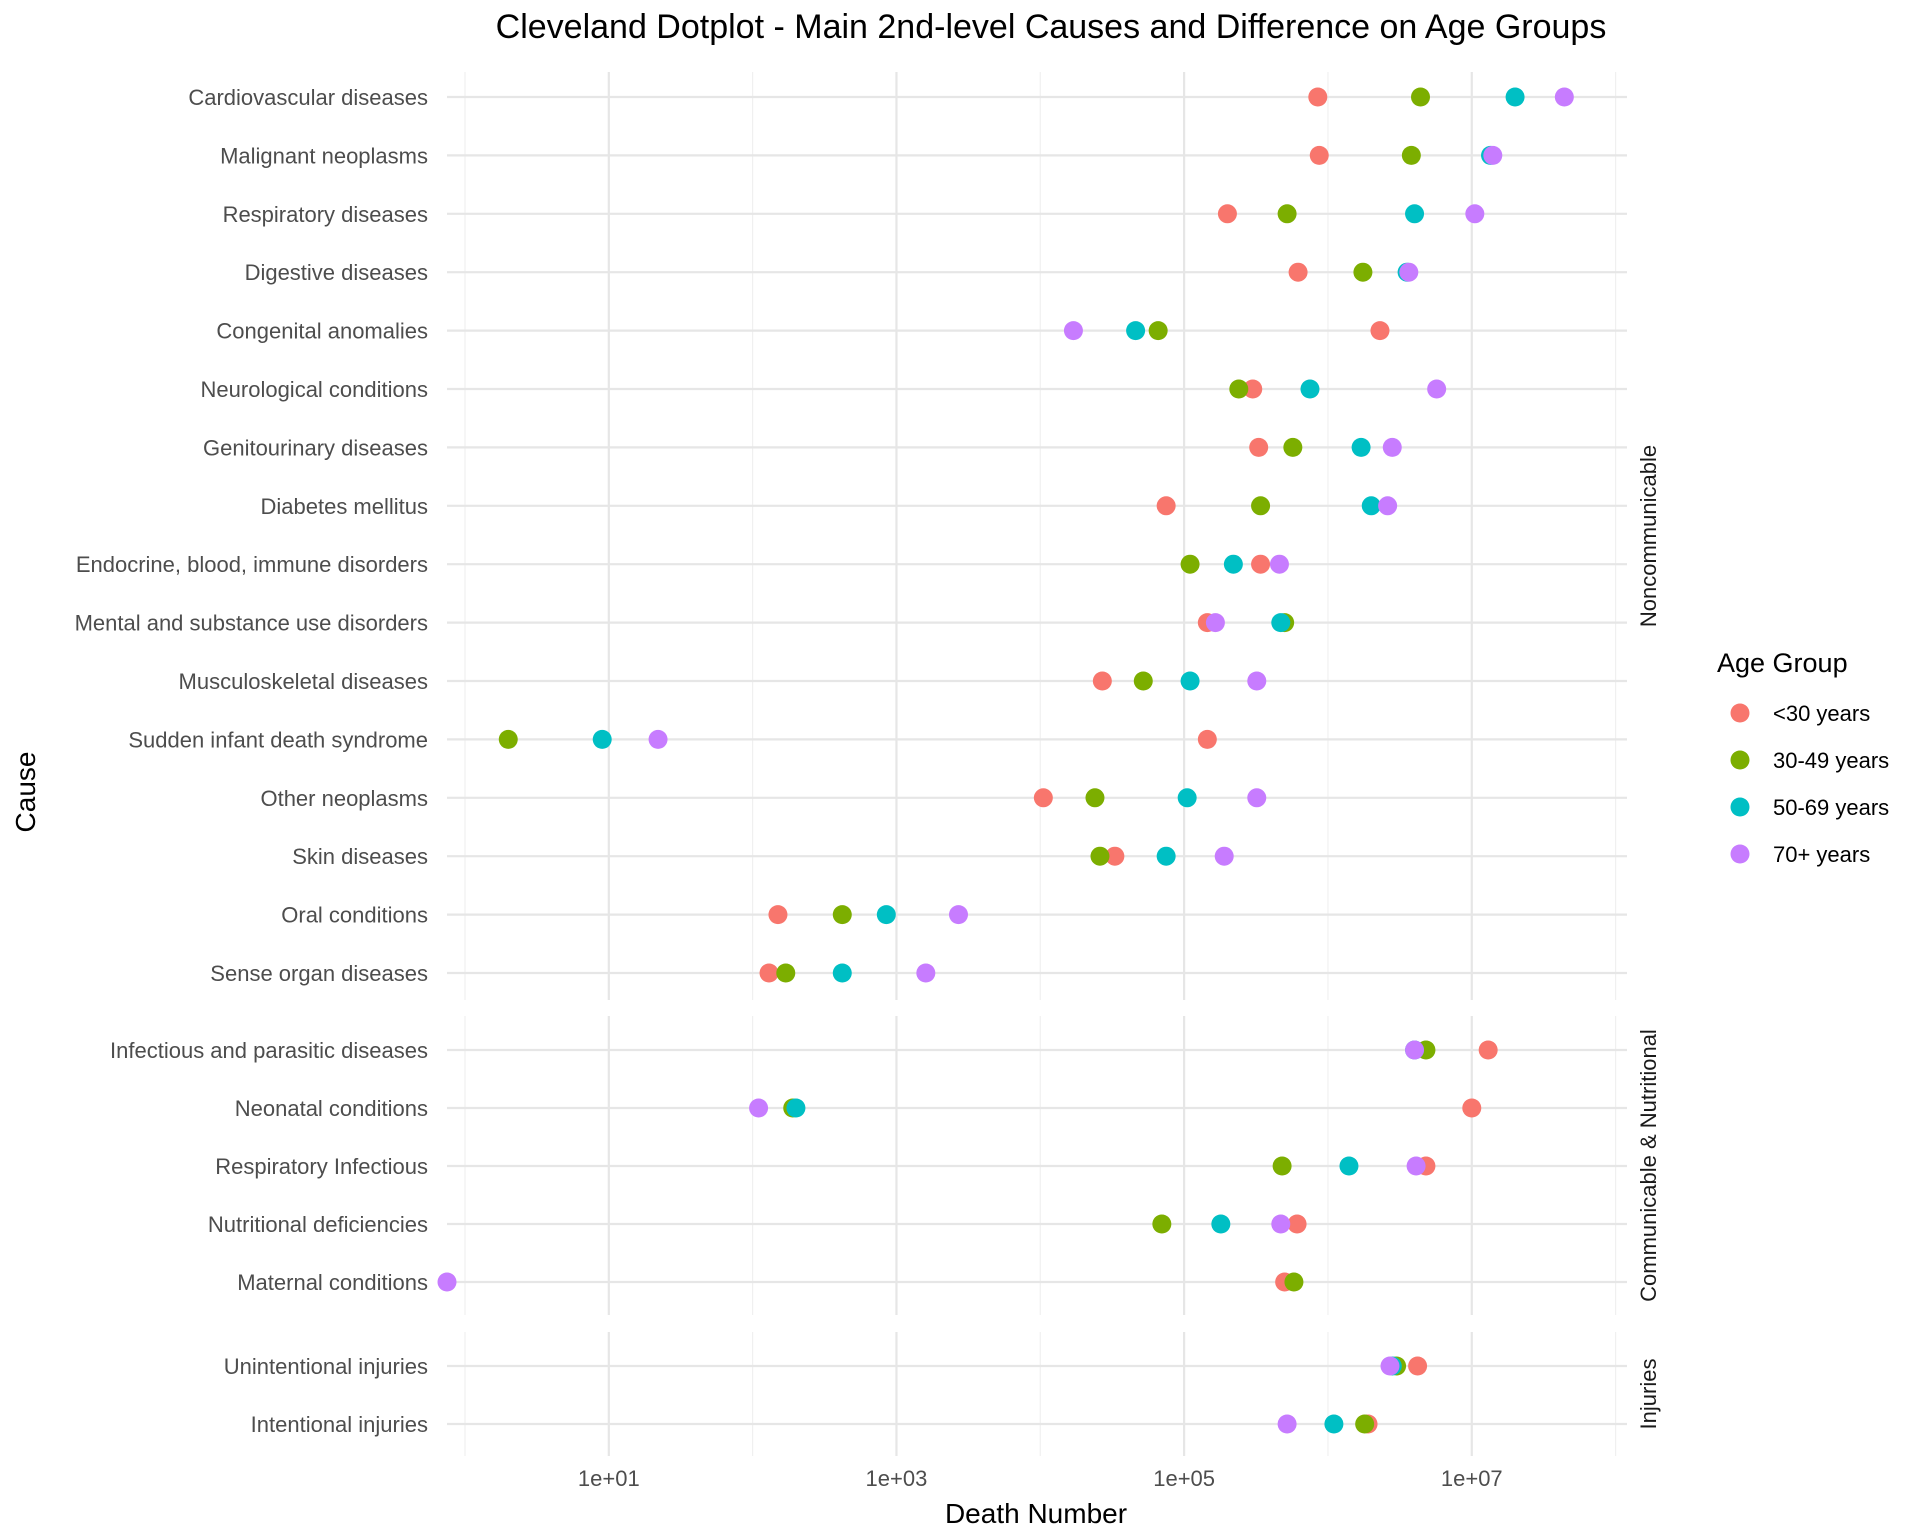 Image resolution: width=1920 pixels, height=1536 pixels. I want to click on y-tick-label: Sudden infant death syndrome, so click(278, 739).